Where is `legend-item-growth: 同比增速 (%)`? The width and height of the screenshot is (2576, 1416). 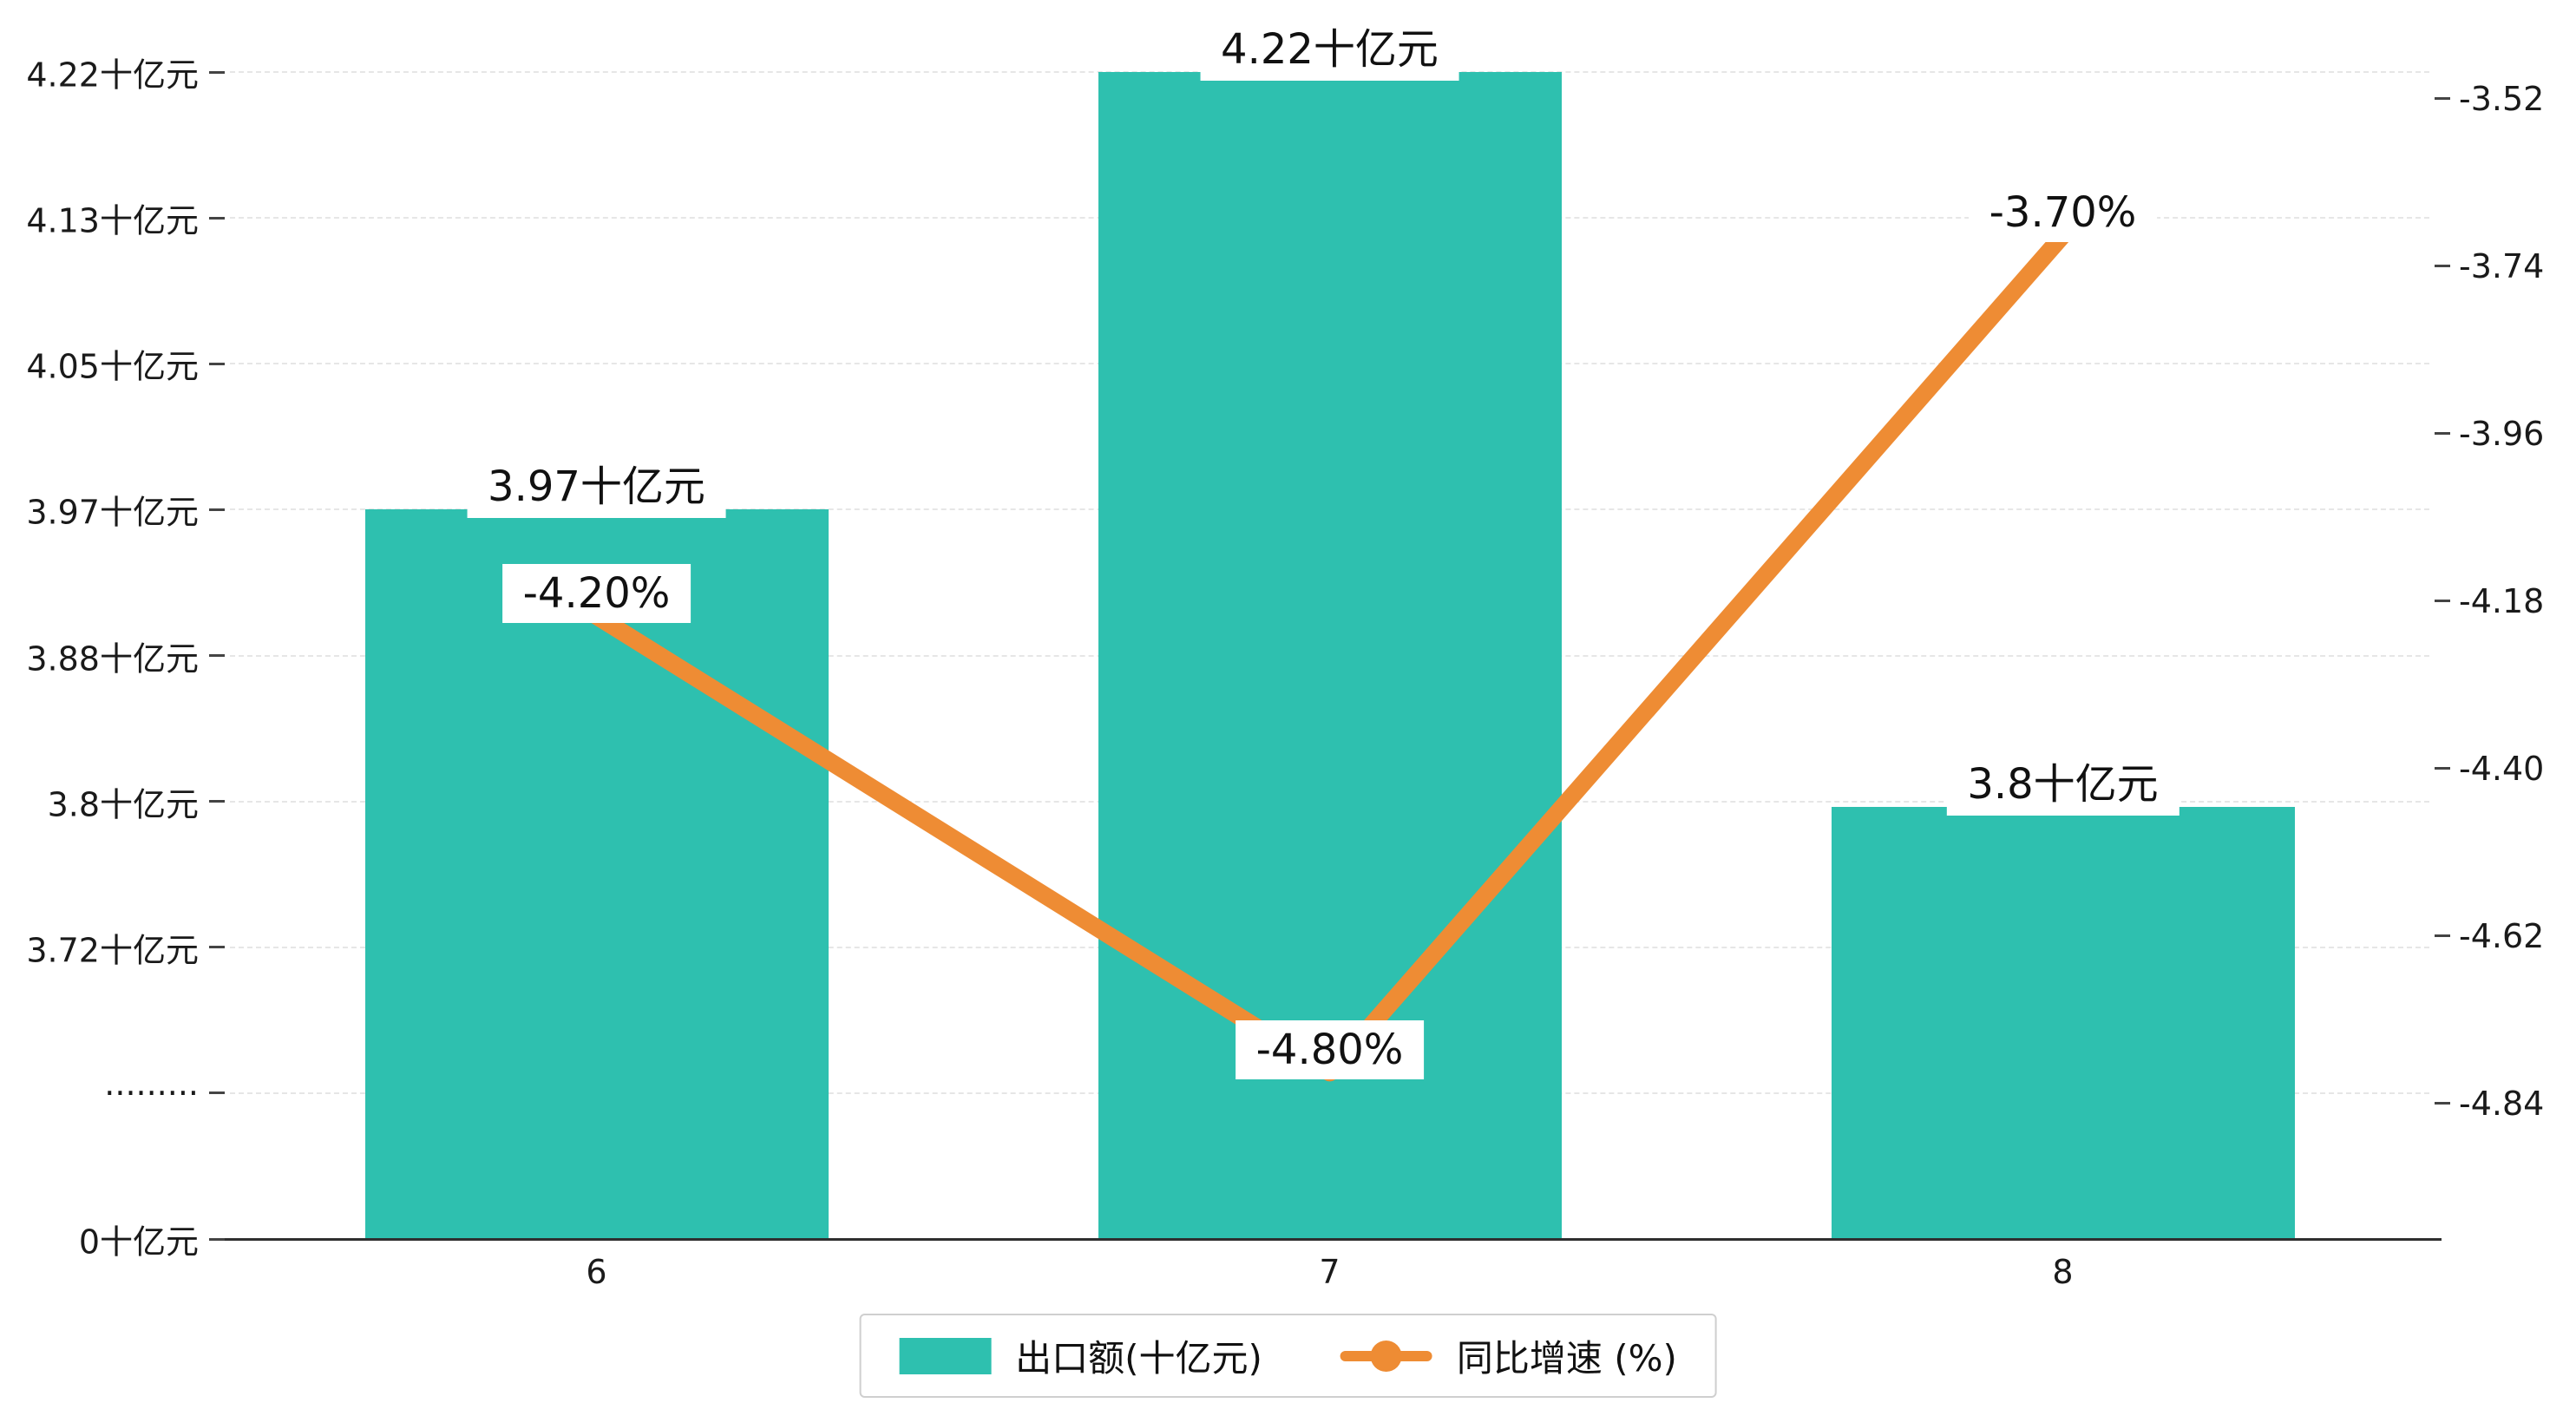 legend-item-growth: 同比增速 (%) is located at coordinates (1508, 1356).